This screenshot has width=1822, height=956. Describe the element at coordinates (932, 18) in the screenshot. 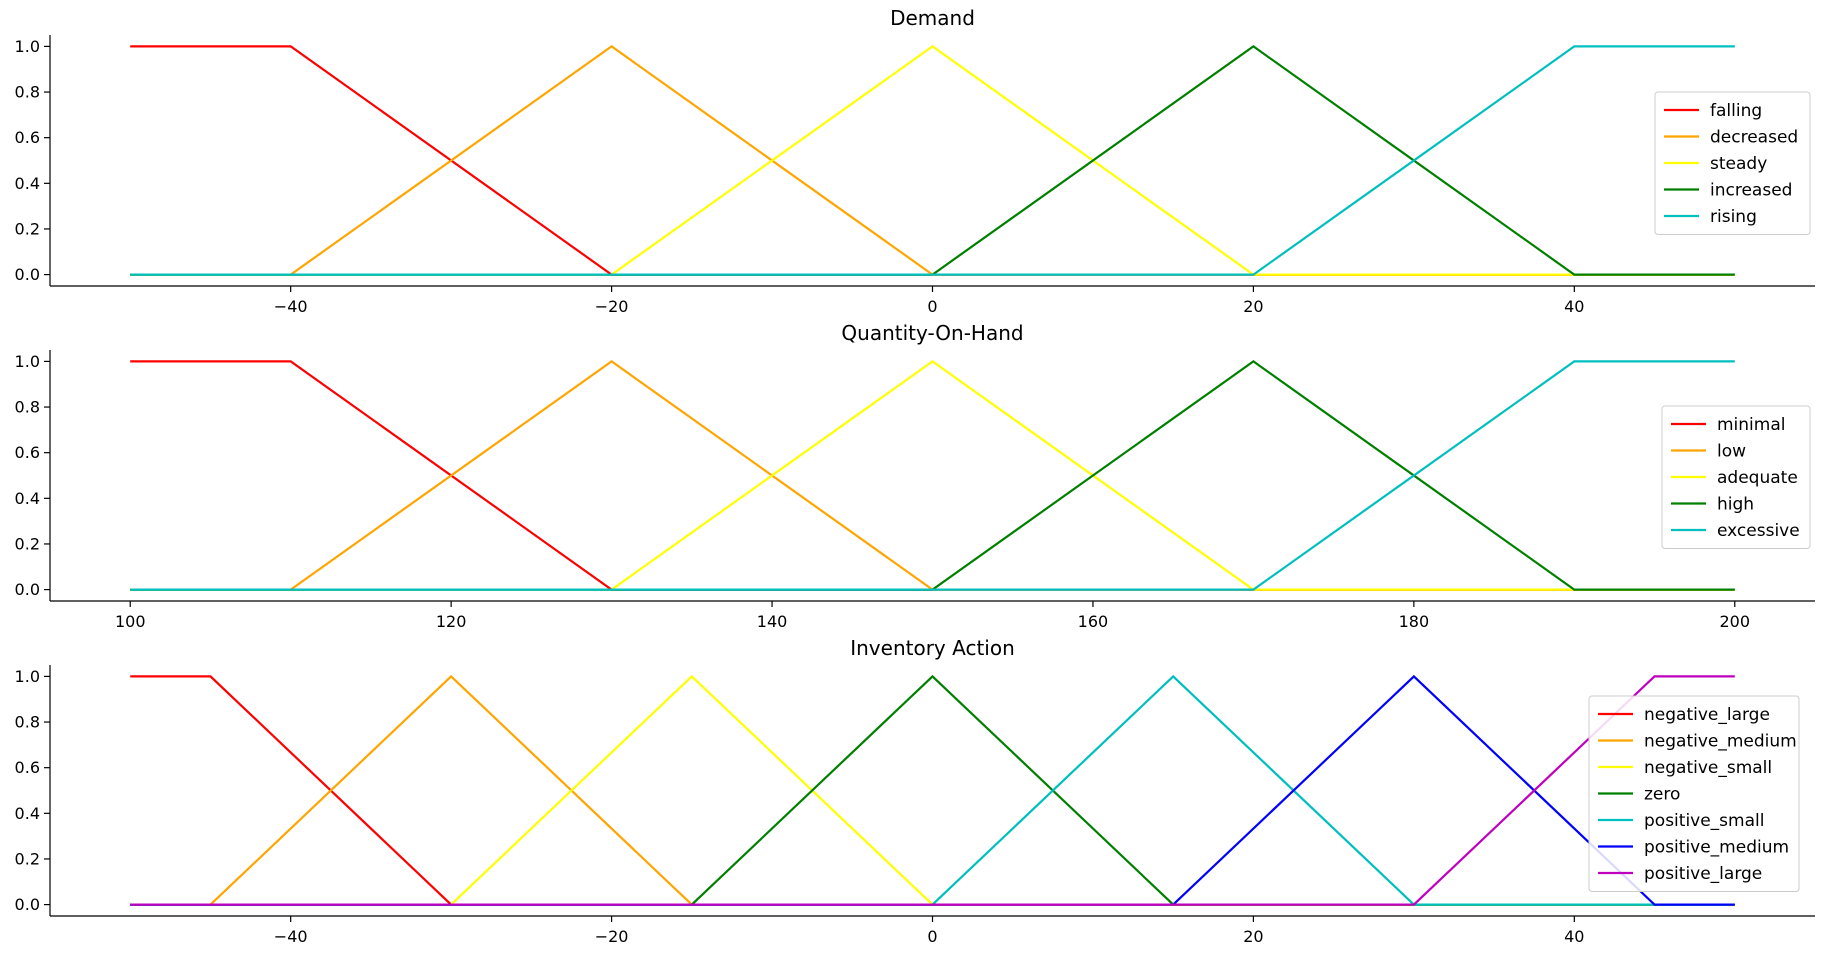

I see `chart-title: Demand` at that location.